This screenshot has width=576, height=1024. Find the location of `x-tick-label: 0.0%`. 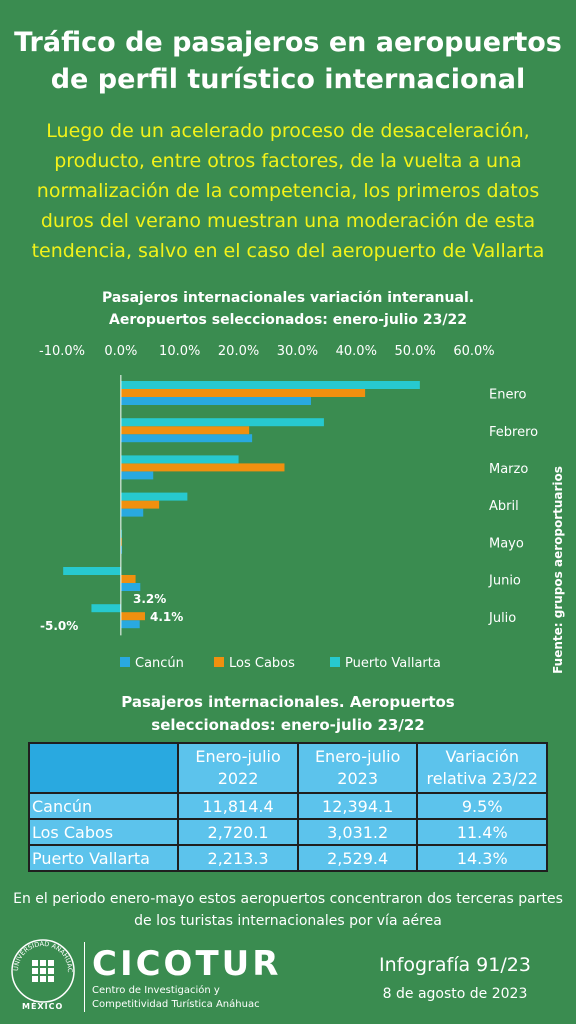

x-tick-label: 0.0% is located at coordinates (120, 351).